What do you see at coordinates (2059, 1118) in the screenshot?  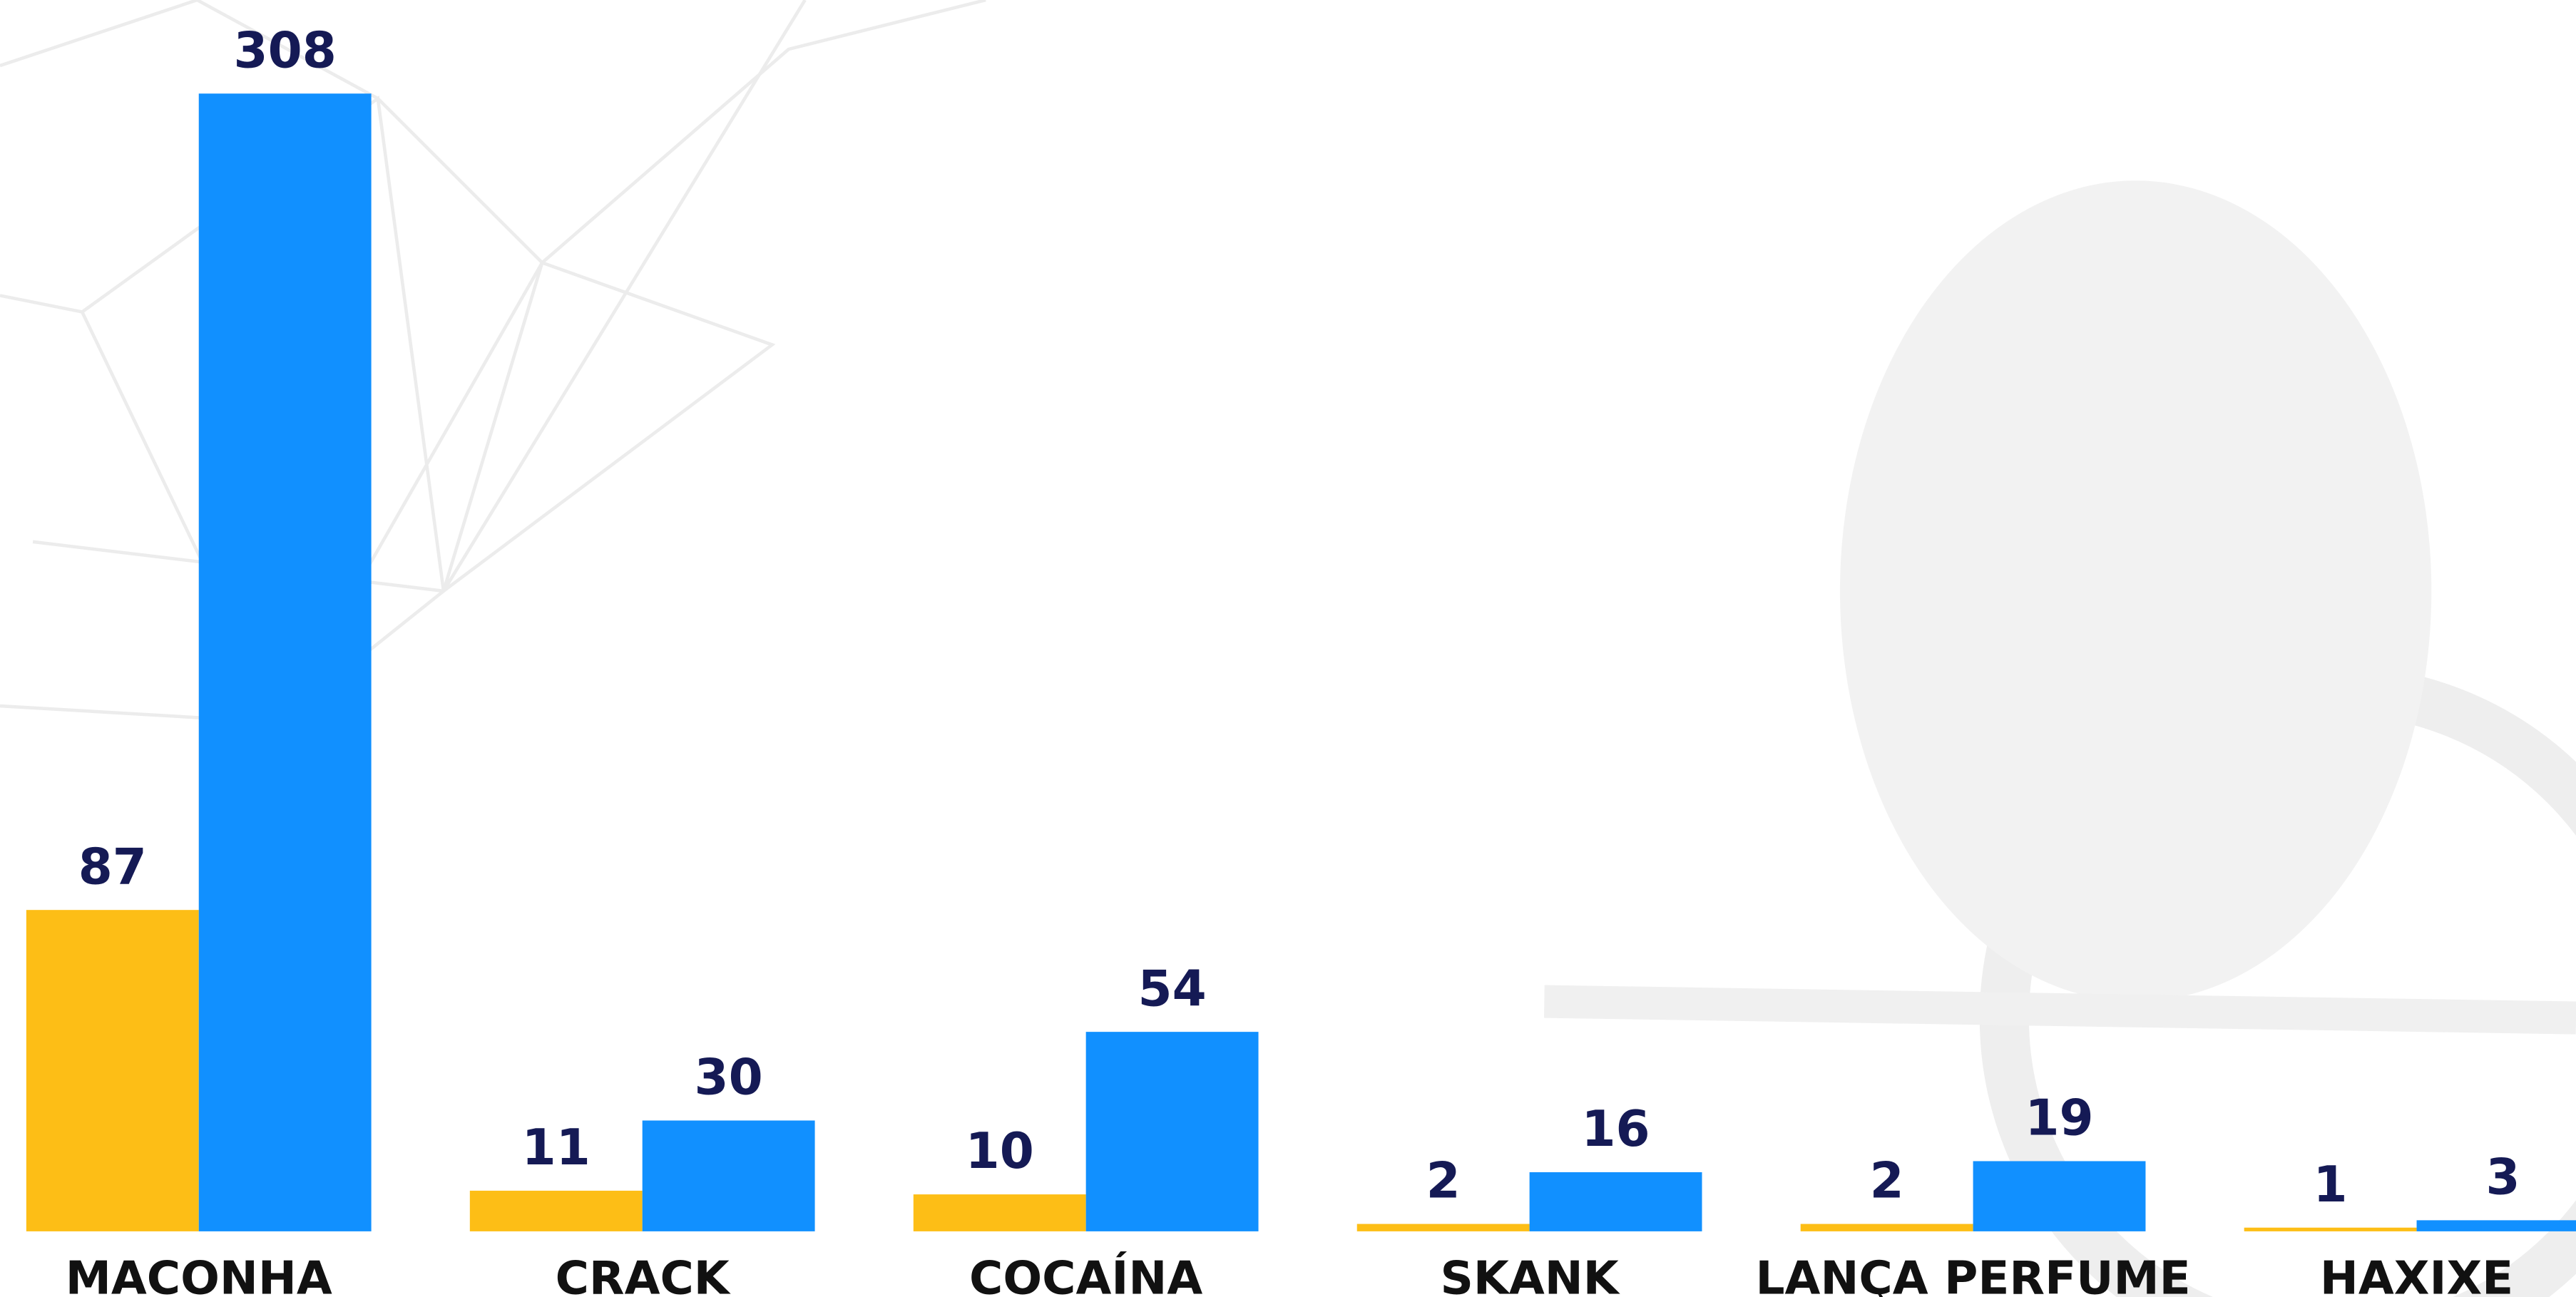 I see `value-label: 19` at bounding box center [2059, 1118].